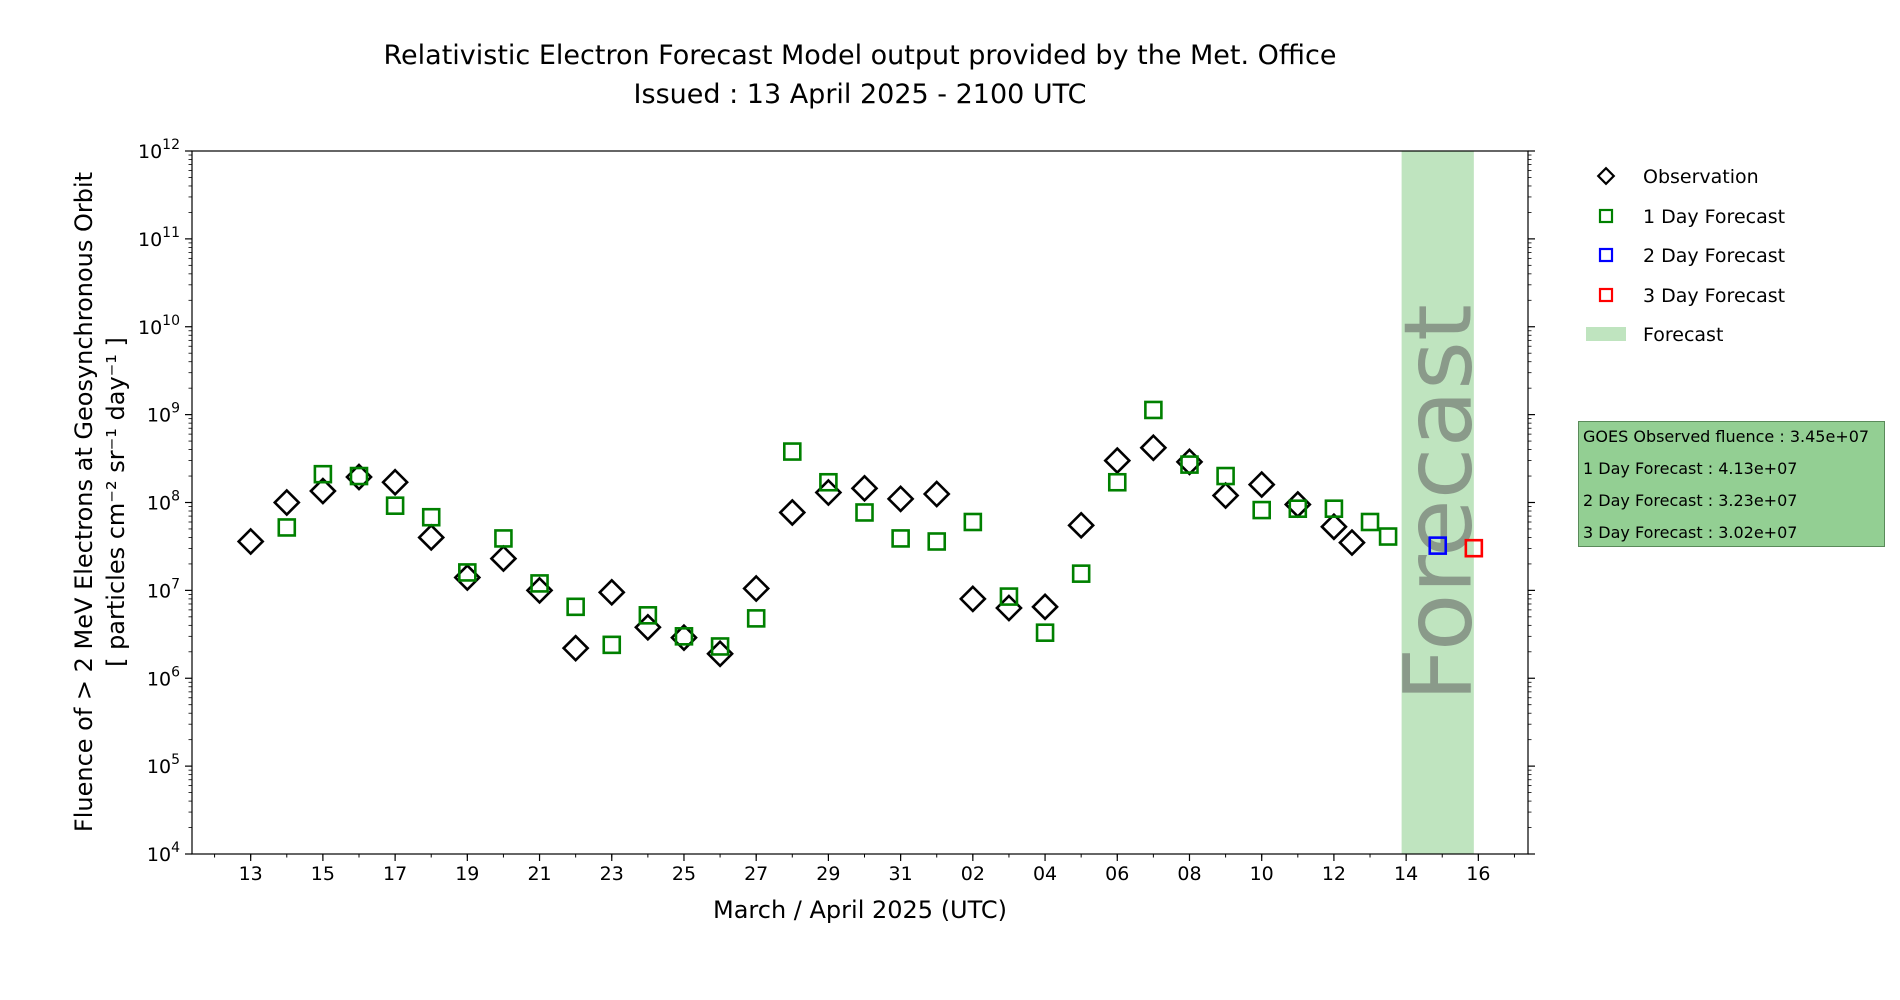  What do you see at coordinates (1690, 468) in the screenshot?
I see `info-1day-forecast: 1 Day Forecast : 4.13e+07` at bounding box center [1690, 468].